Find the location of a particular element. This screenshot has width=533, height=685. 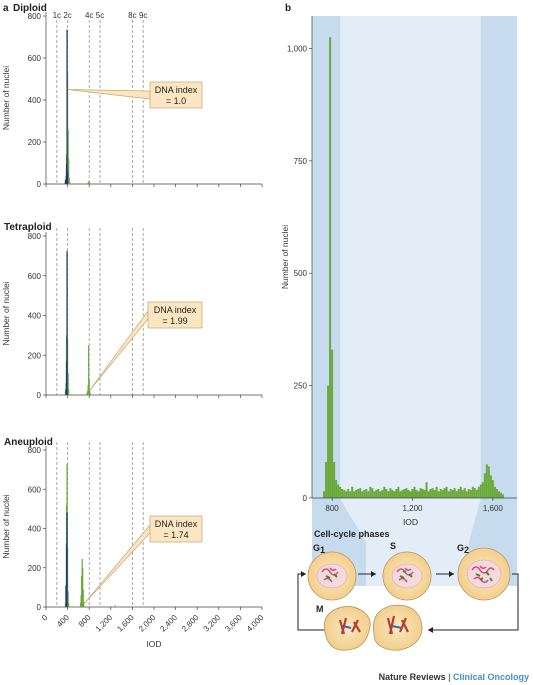

cell-g1 is located at coordinates (332, 576).